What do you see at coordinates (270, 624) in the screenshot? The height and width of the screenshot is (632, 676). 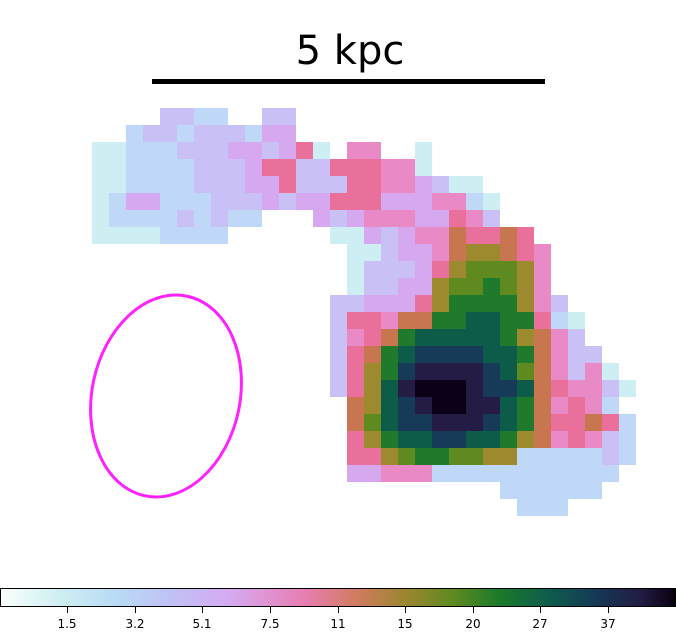 I see `colorbar-tick-label: 7.5` at bounding box center [270, 624].